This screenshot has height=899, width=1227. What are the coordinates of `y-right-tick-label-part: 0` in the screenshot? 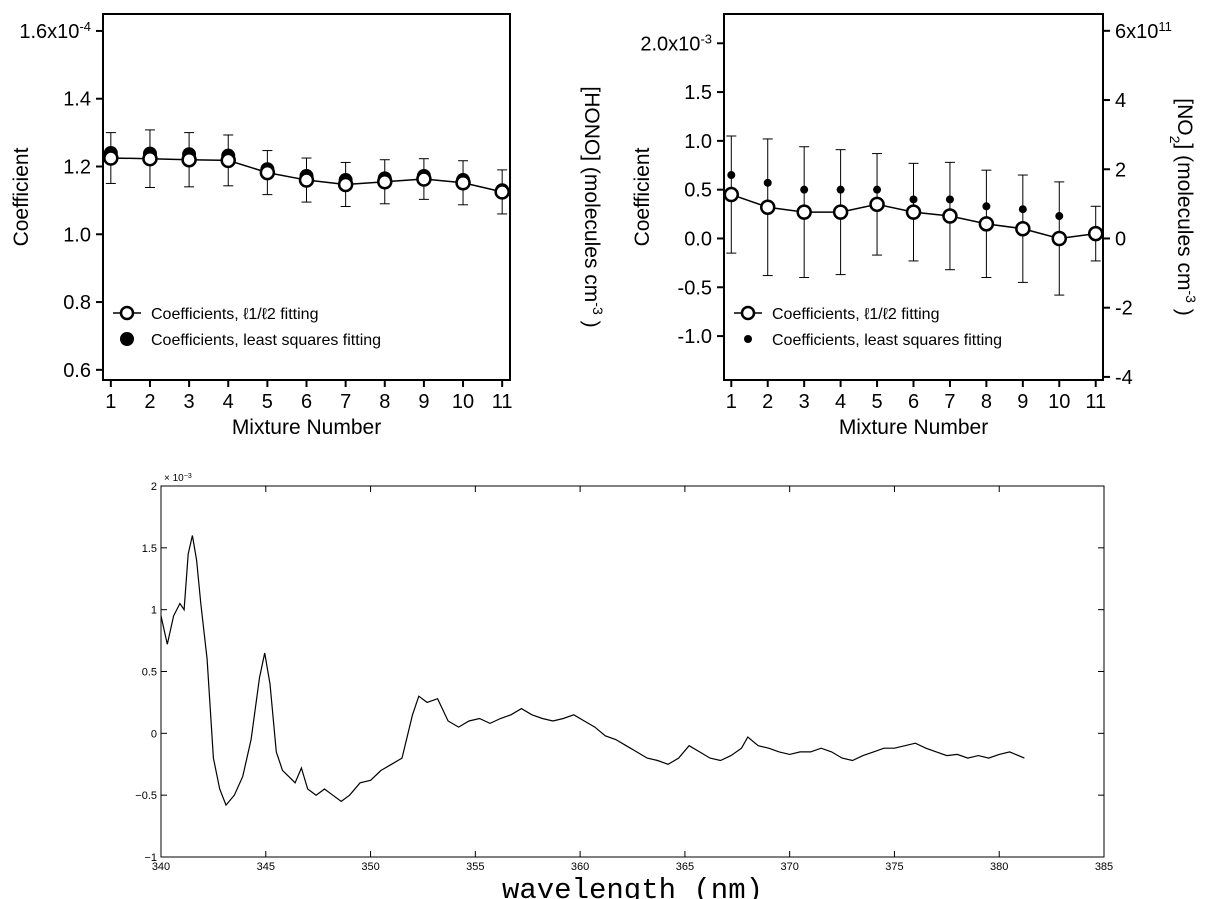 It's located at (1120, 239).